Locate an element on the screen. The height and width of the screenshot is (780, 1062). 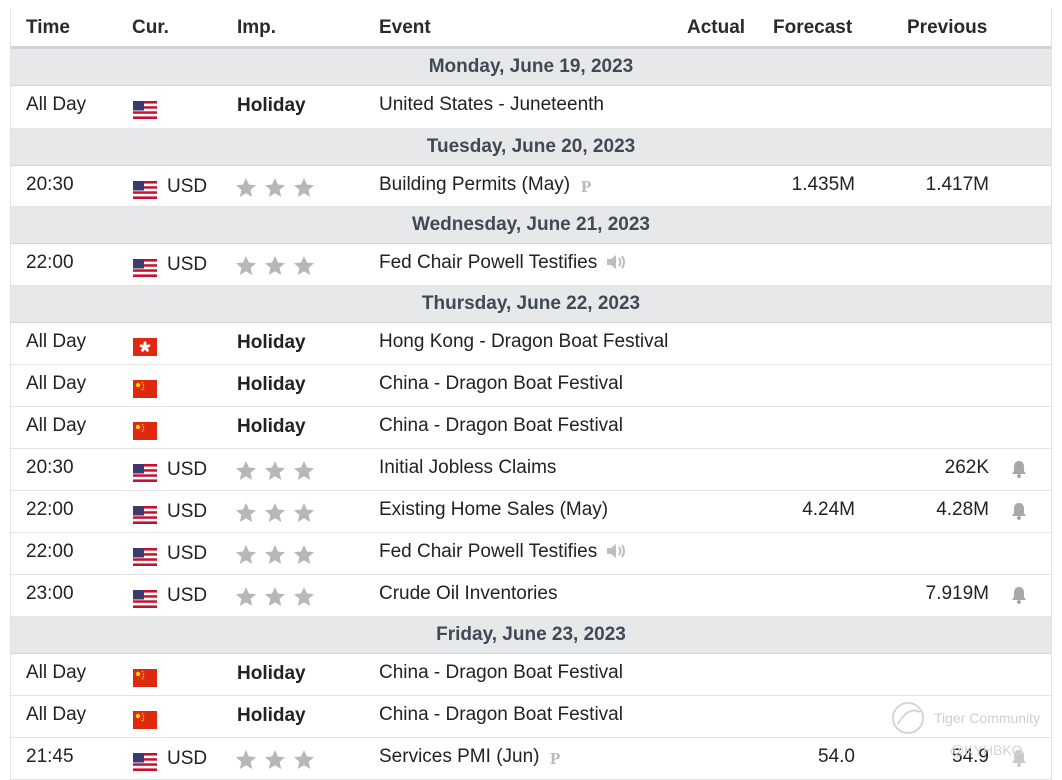
col-forecast: Forecast is located at coordinates (813, 27).